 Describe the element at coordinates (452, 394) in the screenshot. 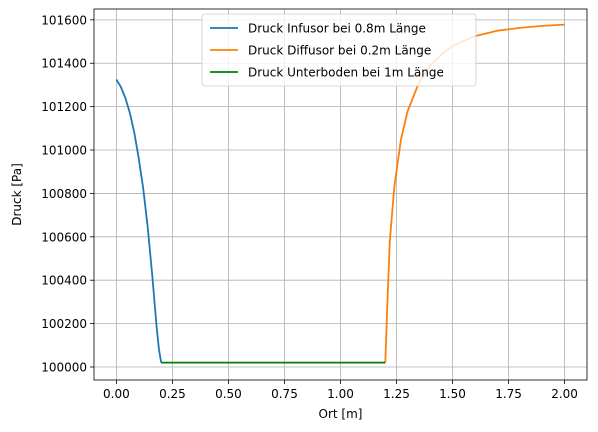

I see `x-tick-label: 1.50` at that location.